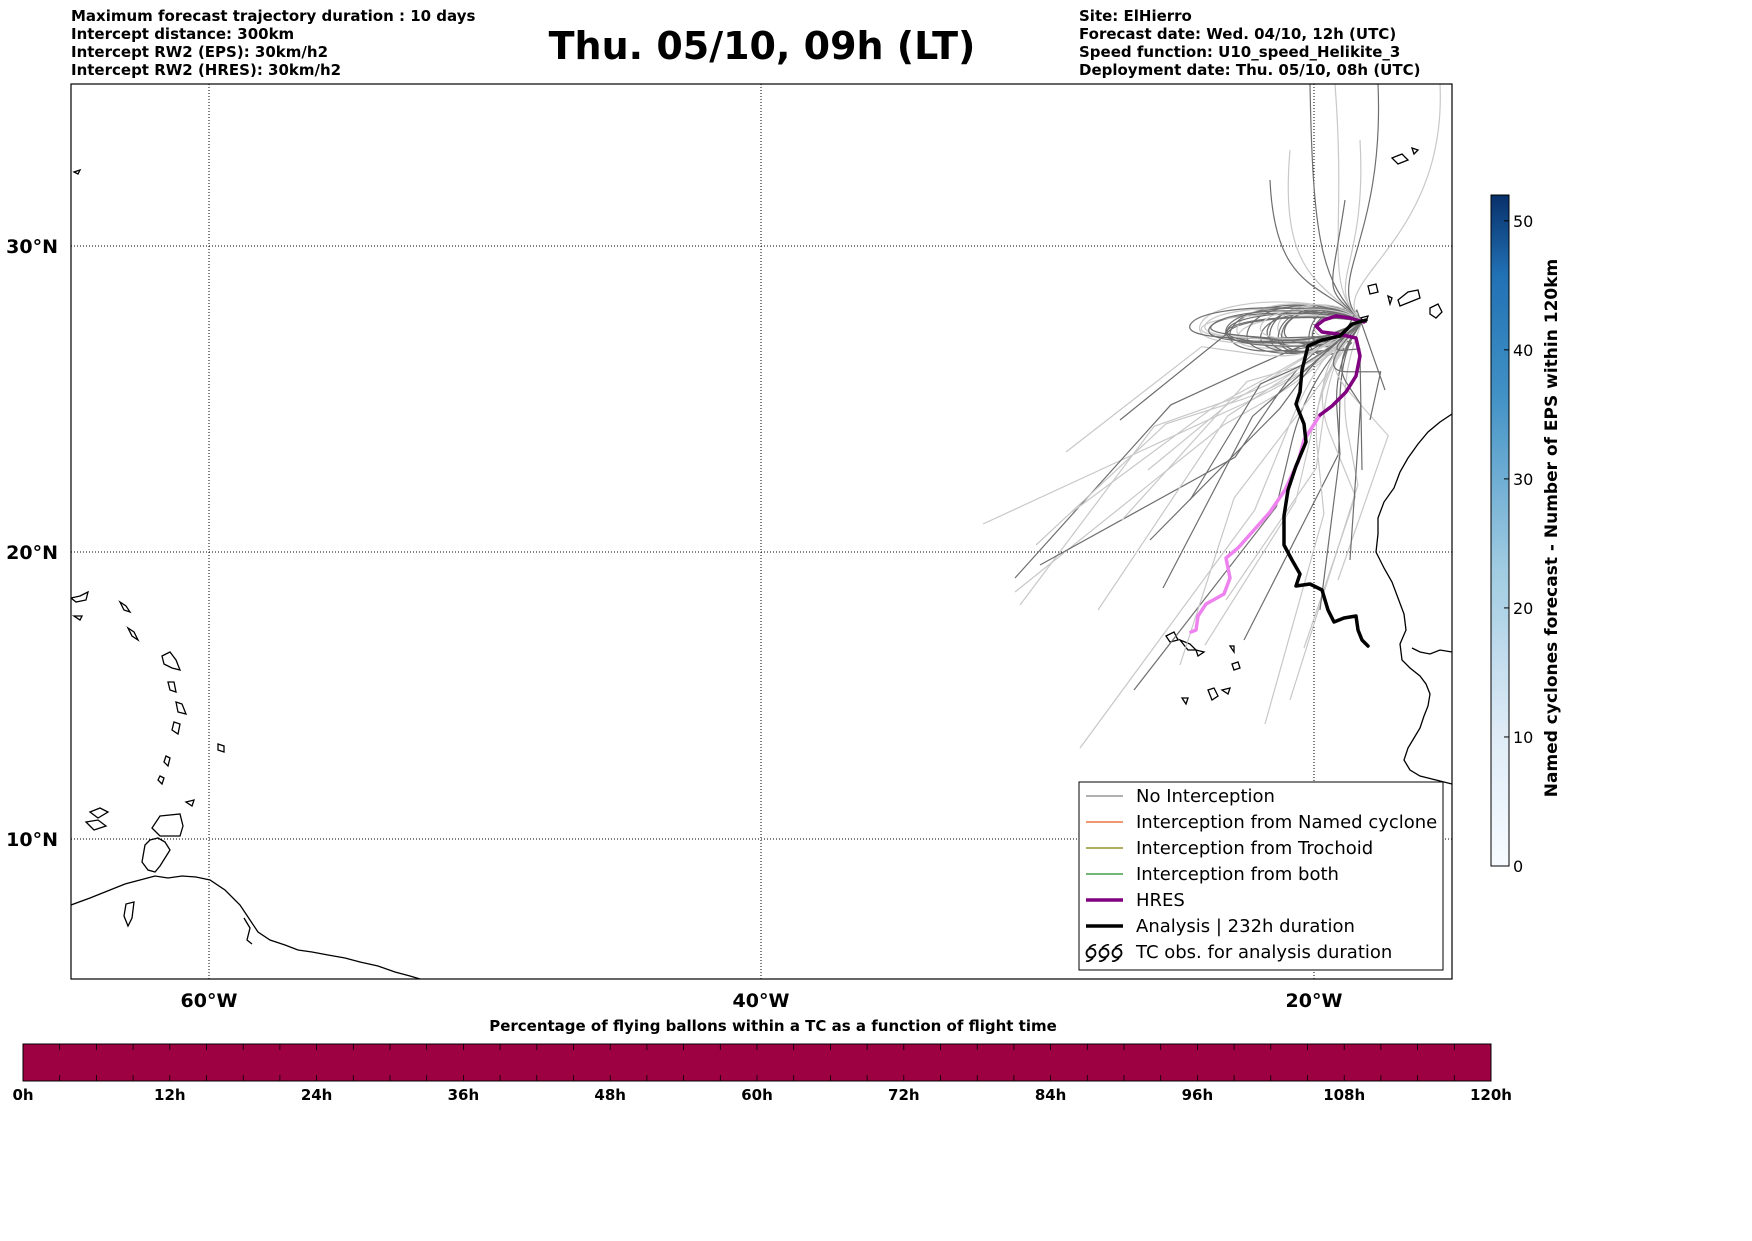 This screenshot has width=1752, height=1241. I want to click on analysis-trajectory, so click(1326, 483).